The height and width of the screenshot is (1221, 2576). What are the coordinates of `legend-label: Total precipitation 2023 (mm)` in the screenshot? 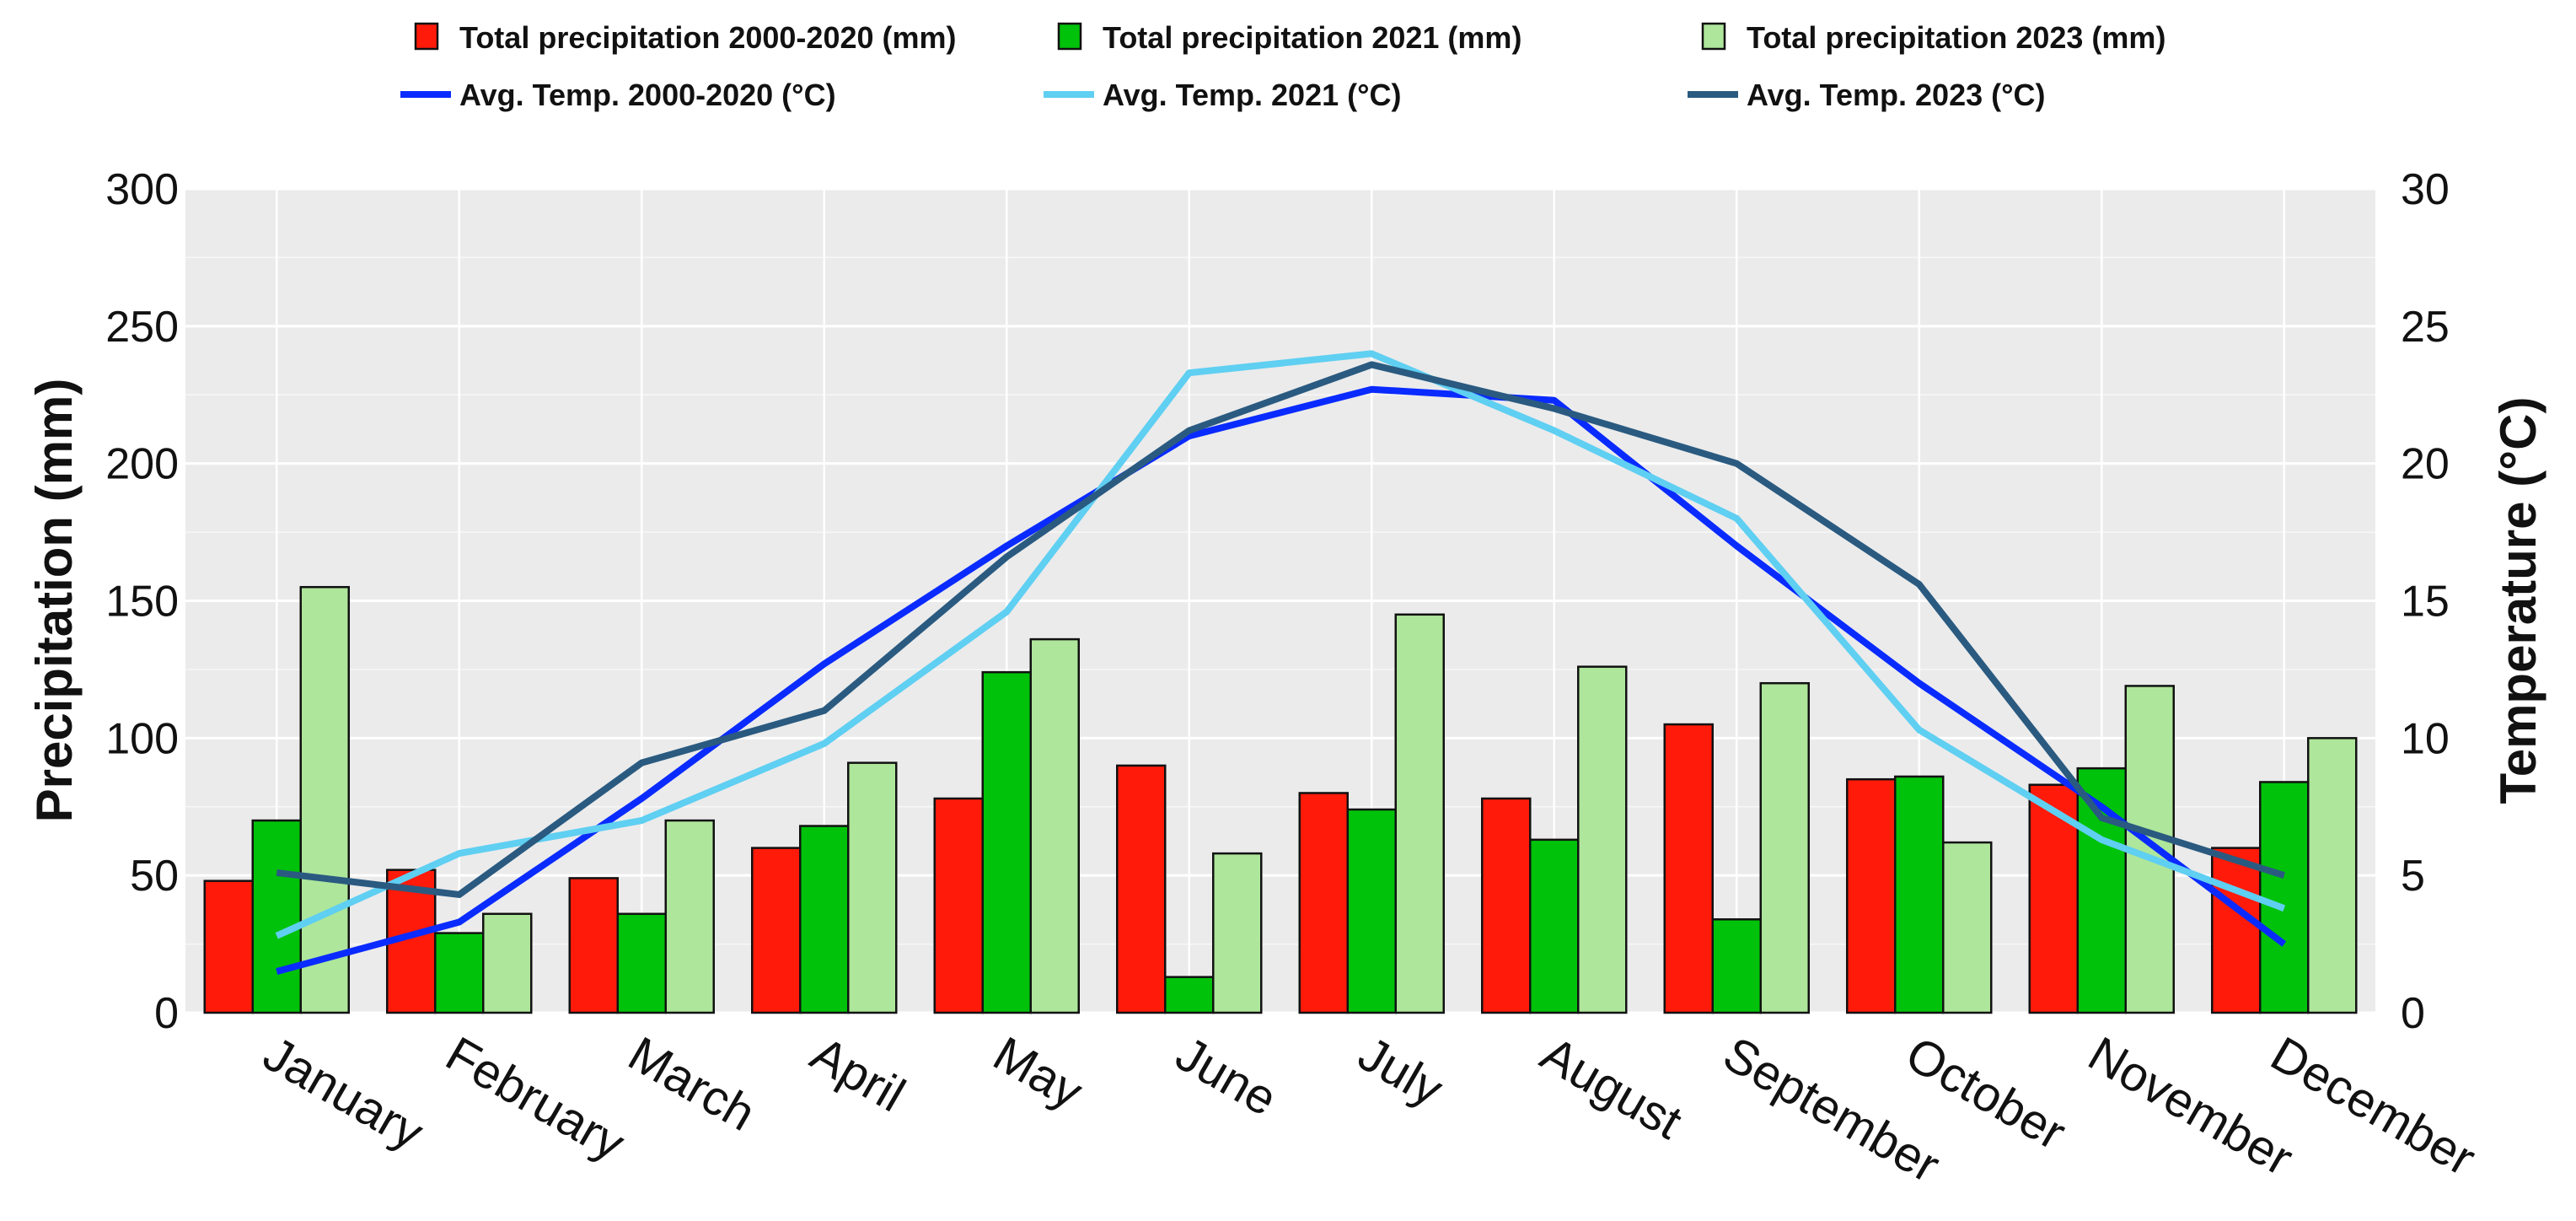 It's located at (1956, 37).